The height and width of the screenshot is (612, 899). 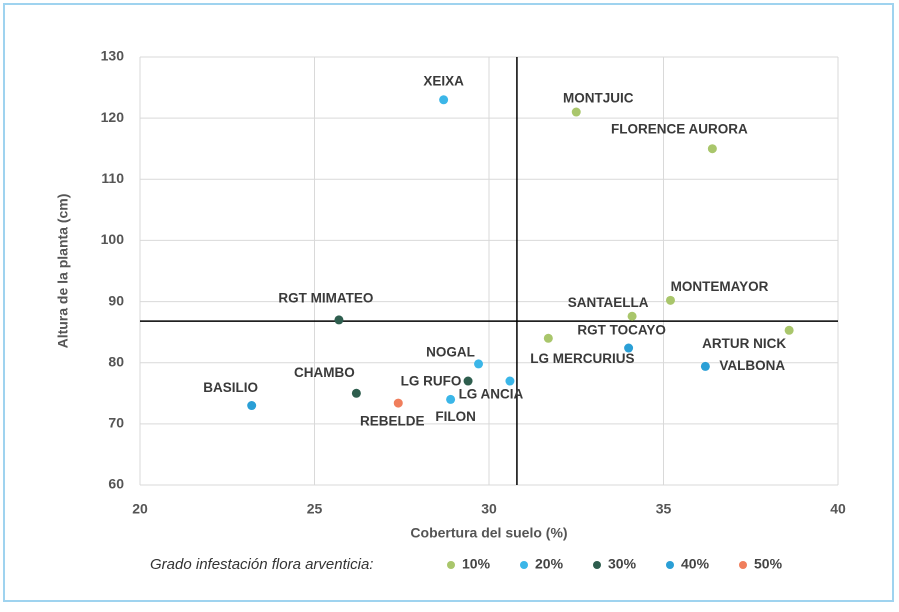 I want to click on x-tick-label: 35, so click(x=664, y=509).